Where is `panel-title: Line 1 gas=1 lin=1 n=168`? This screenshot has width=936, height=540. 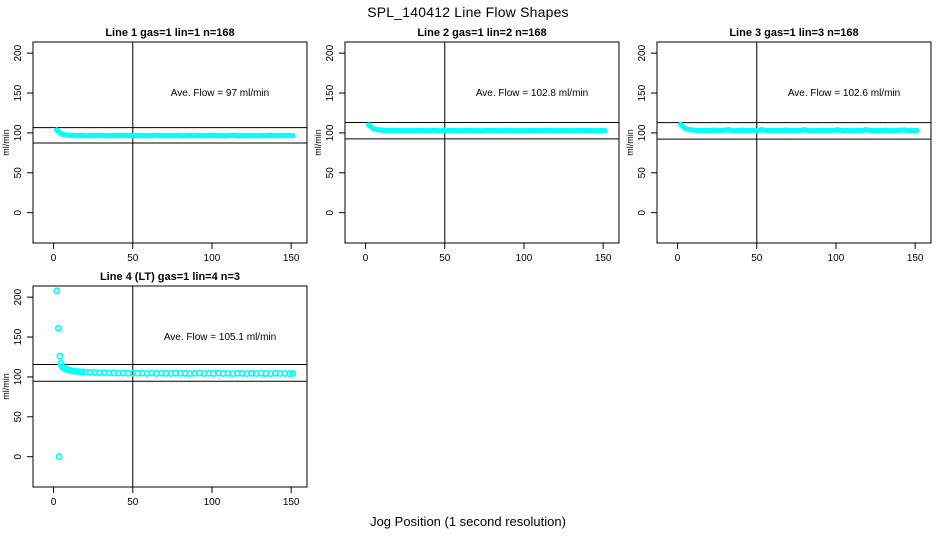
panel-title: Line 1 gas=1 lin=1 n=168 is located at coordinates (169, 33).